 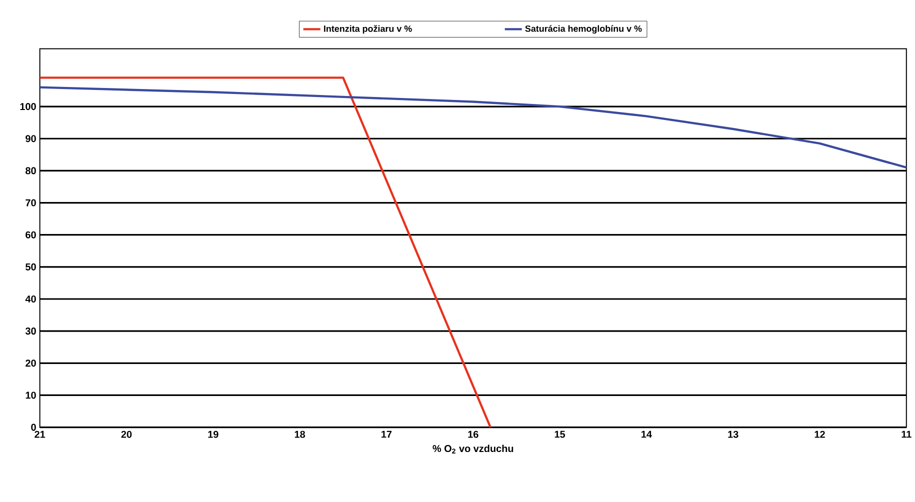 What do you see at coordinates (30, 331) in the screenshot?
I see `y-tick-label: 30` at bounding box center [30, 331].